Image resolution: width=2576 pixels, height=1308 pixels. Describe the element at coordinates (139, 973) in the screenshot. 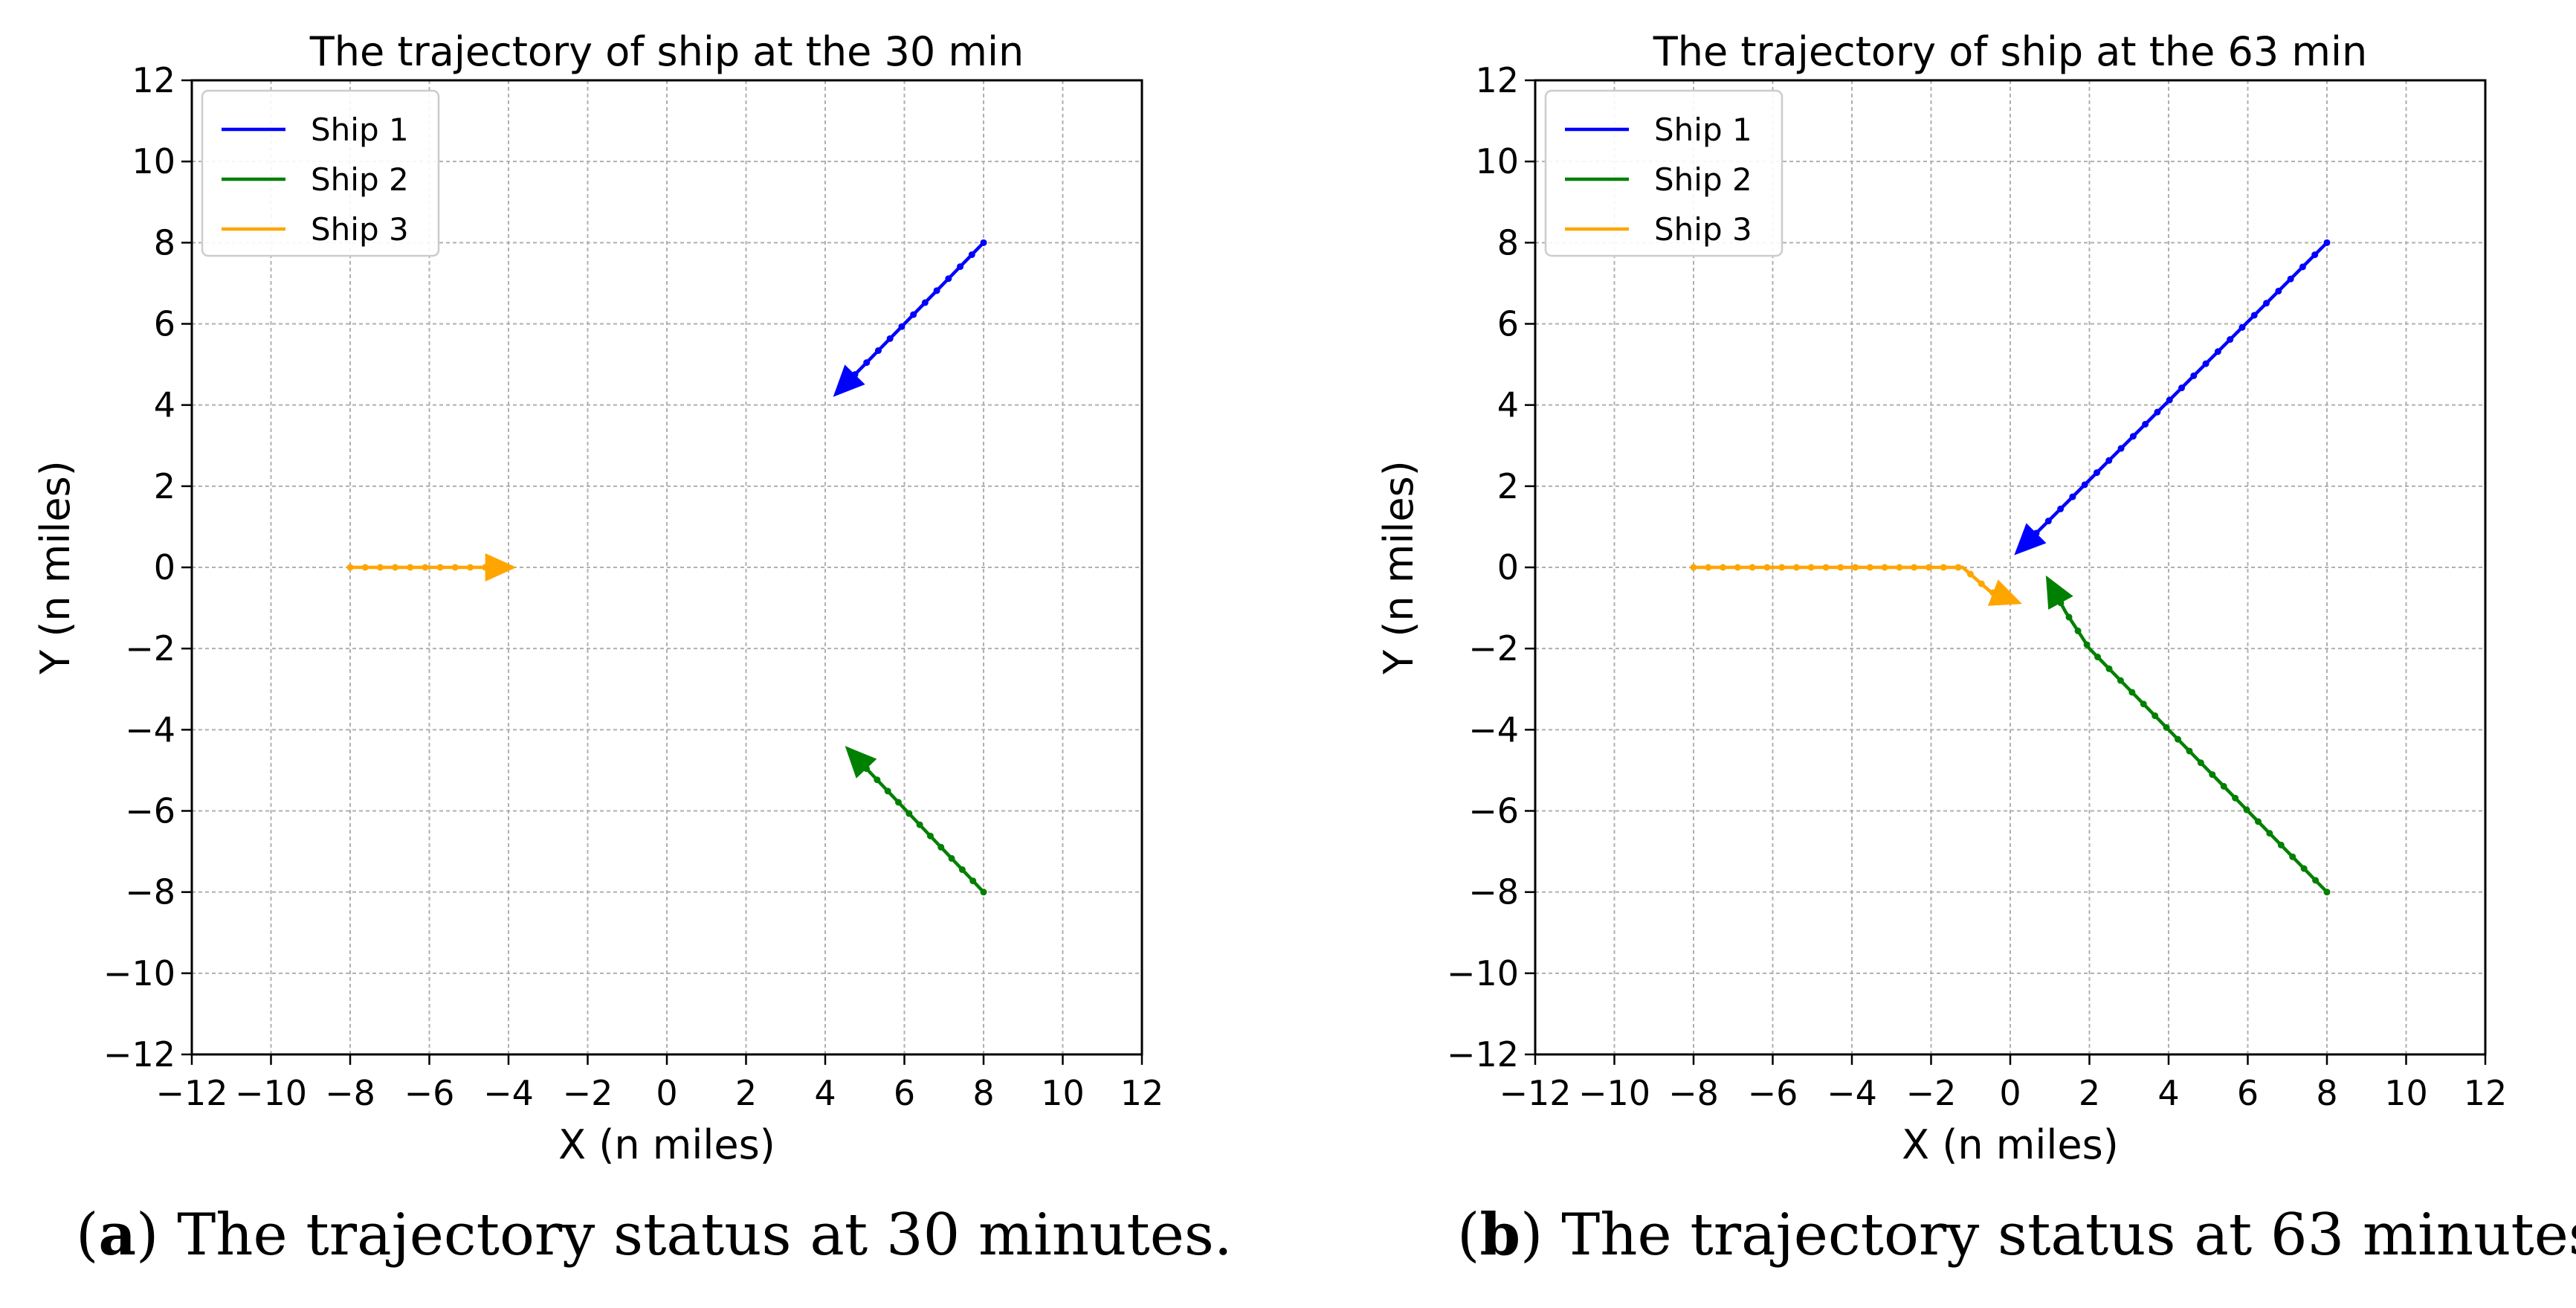

I see `y-tick-label: −10` at that location.